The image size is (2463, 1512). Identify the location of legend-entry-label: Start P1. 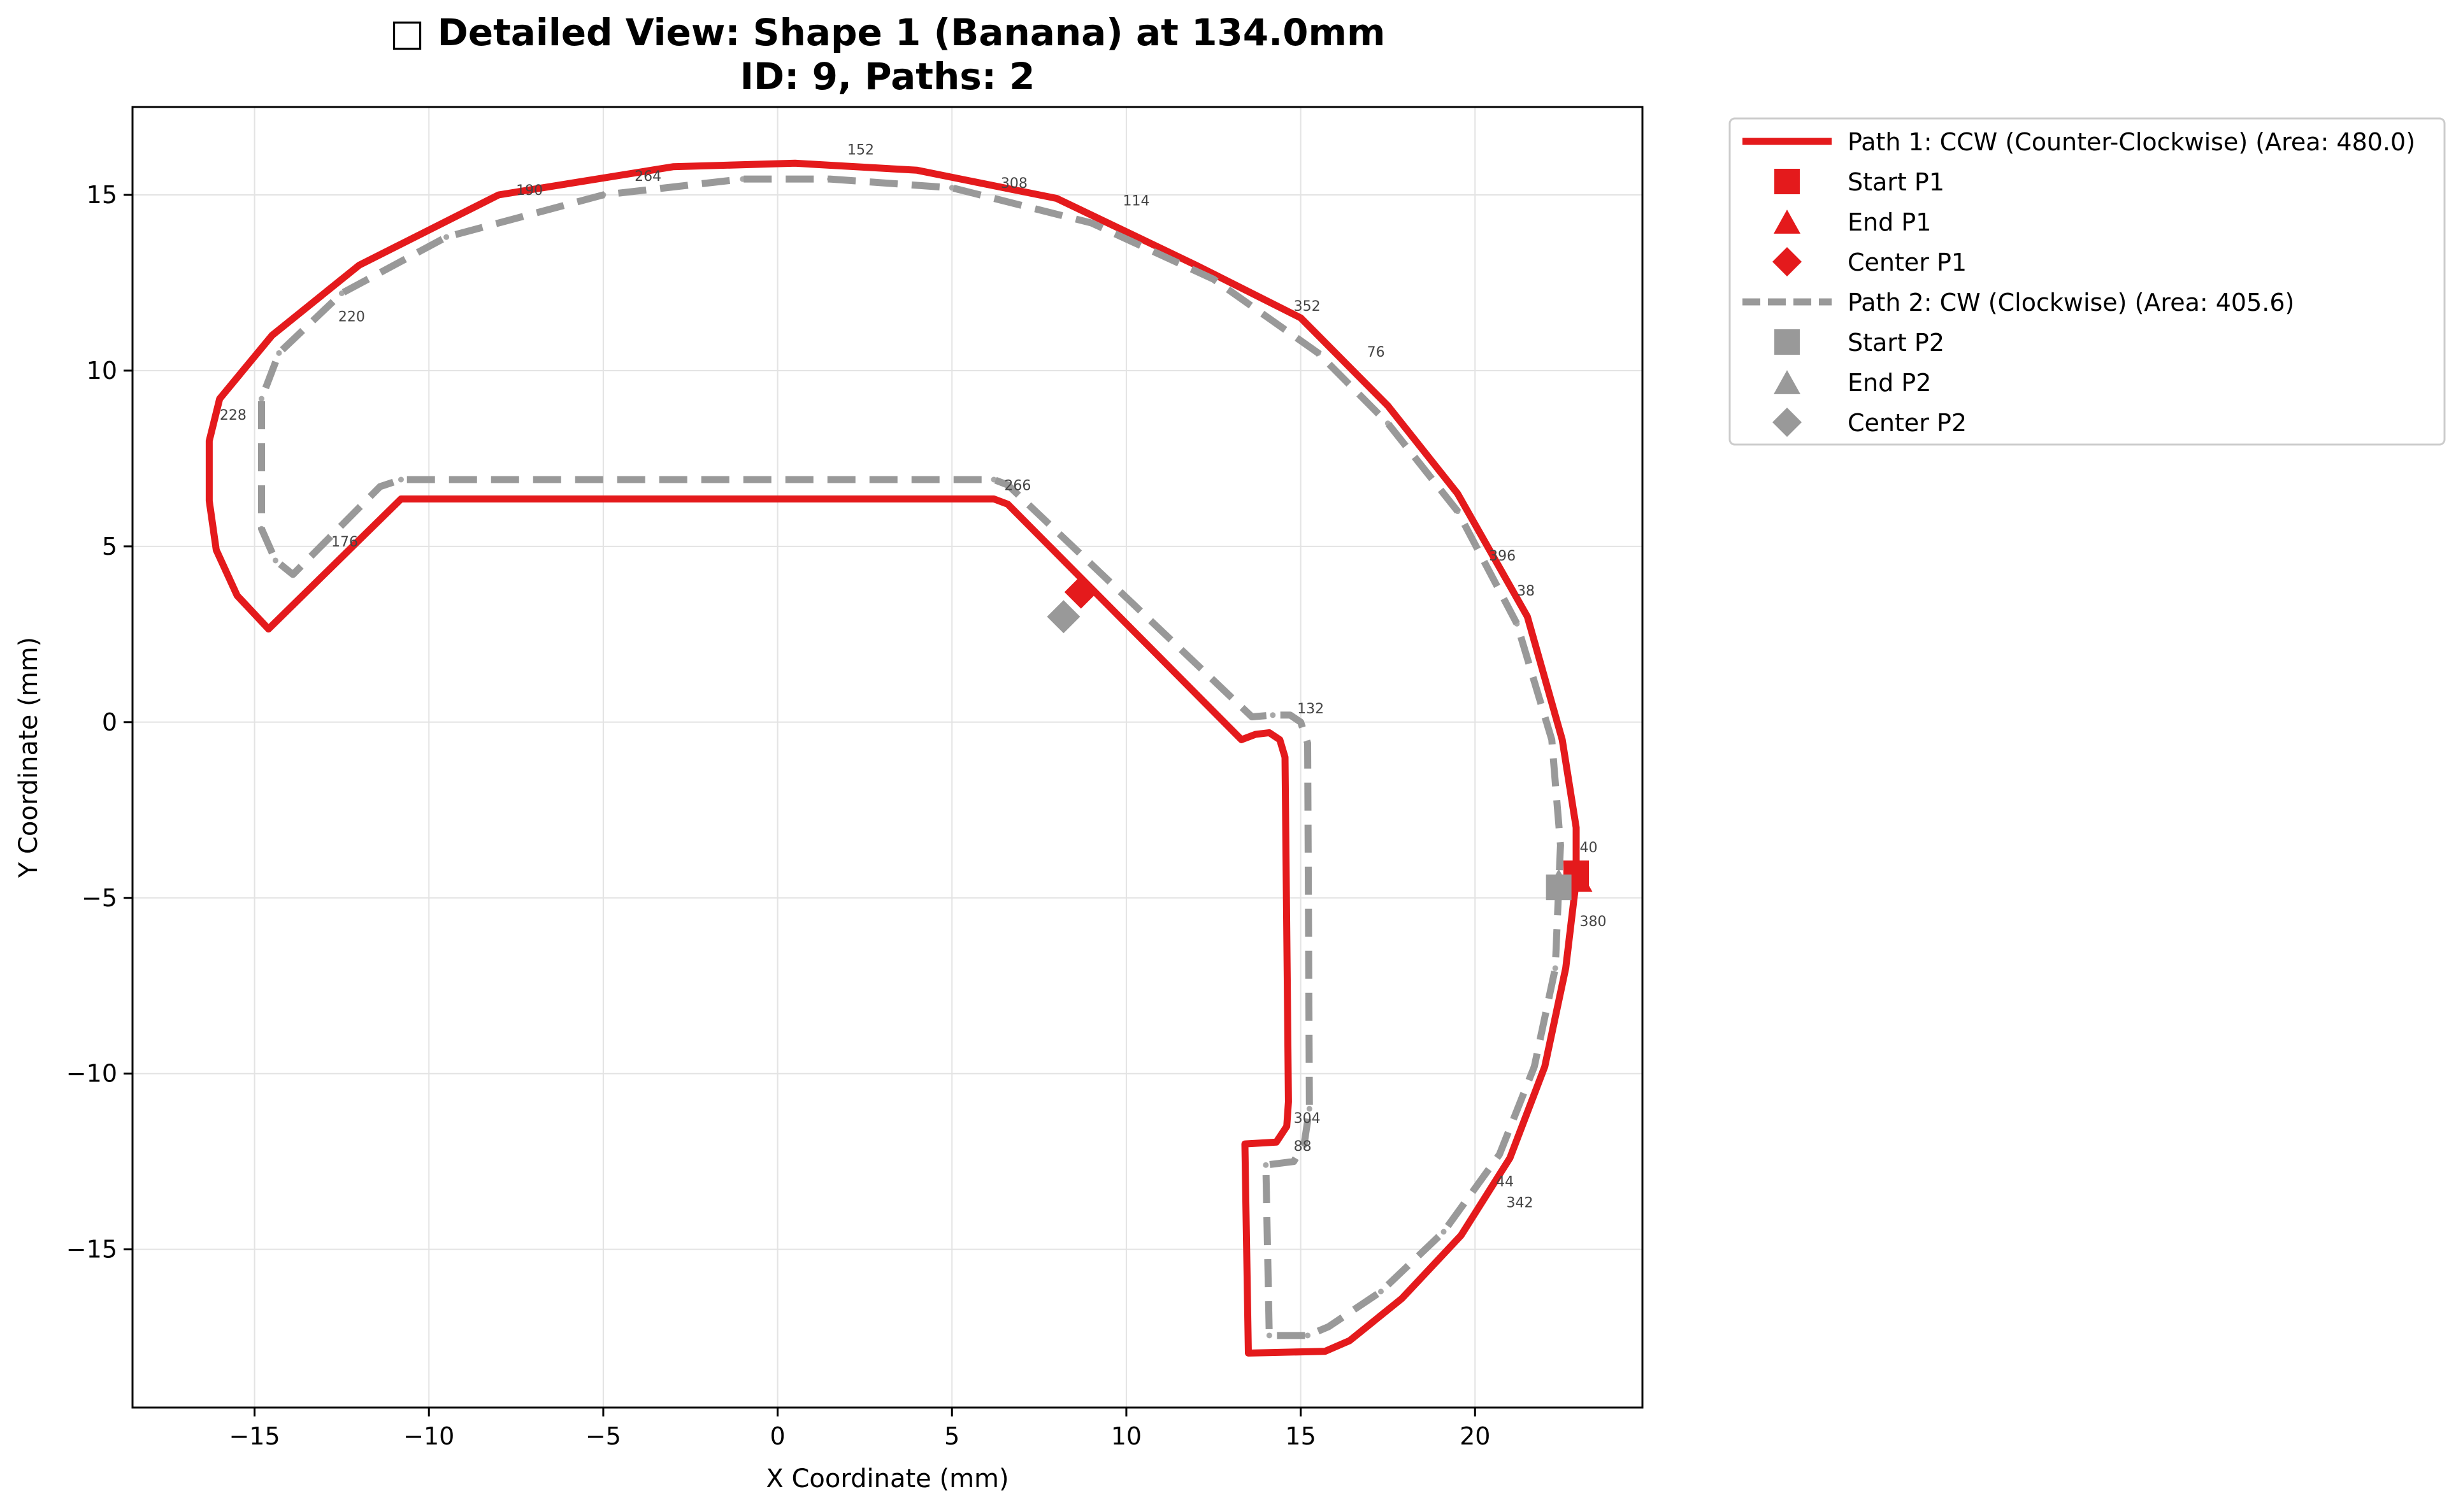
(1896, 182).